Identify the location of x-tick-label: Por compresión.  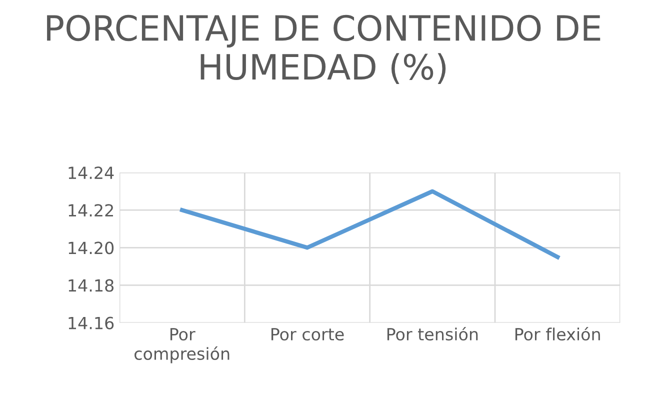
(182, 346).